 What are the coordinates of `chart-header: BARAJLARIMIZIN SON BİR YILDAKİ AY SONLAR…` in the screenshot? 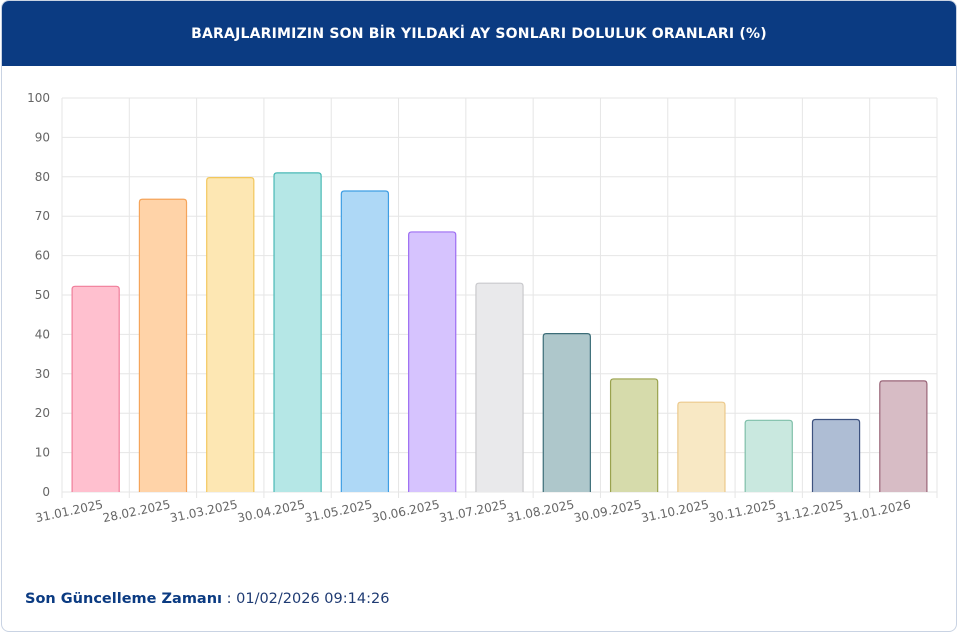 It's located at (479, 33).